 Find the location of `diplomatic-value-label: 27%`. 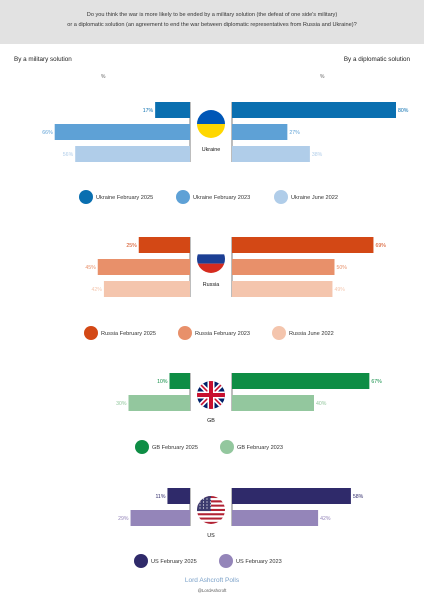

diplomatic-value-label: 27% is located at coordinates (294, 133).